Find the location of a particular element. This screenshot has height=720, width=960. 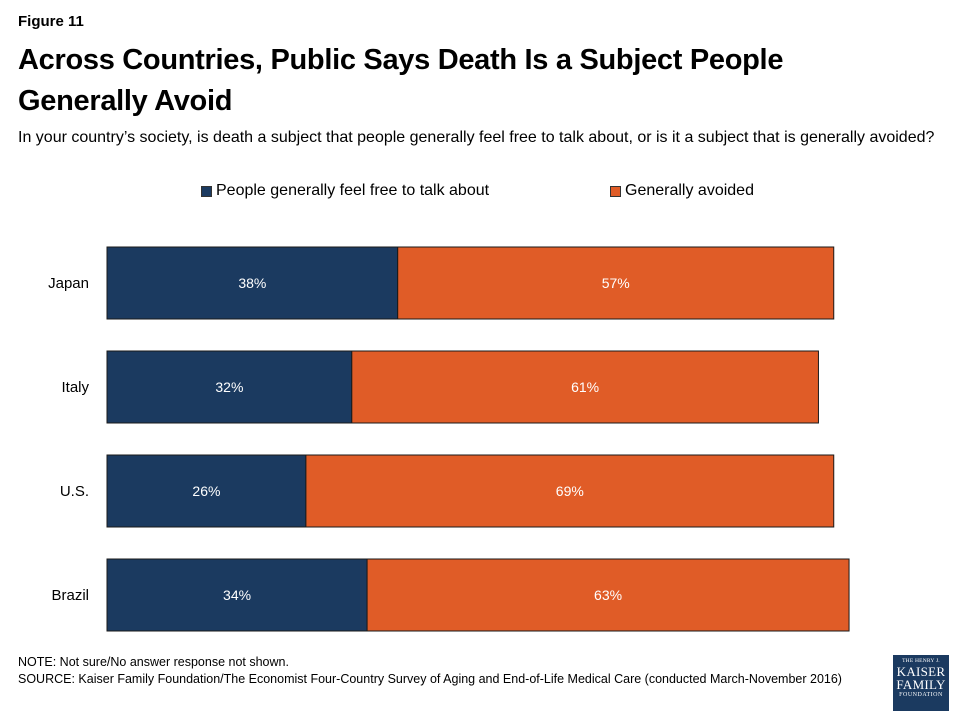

legend-swatch-free is located at coordinates (206, 191).